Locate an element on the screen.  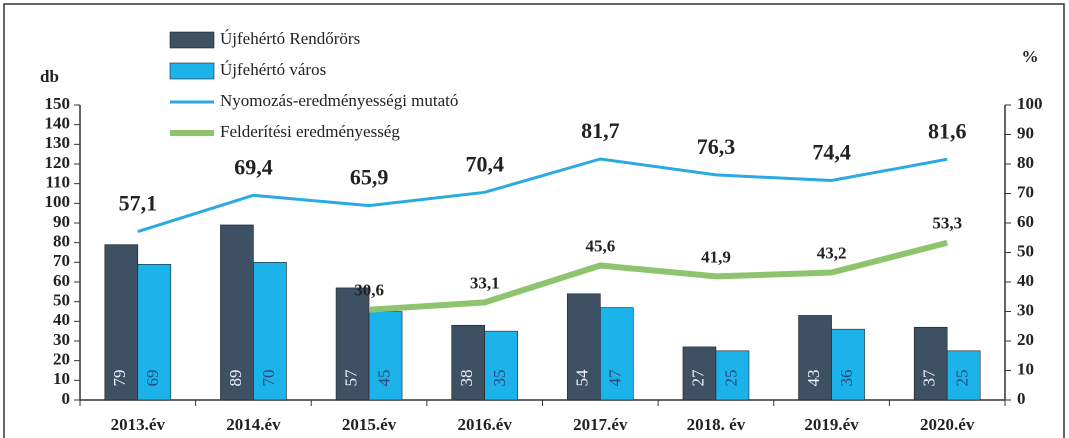
y-tick-label: 150 is located at coordinates (58, 103).